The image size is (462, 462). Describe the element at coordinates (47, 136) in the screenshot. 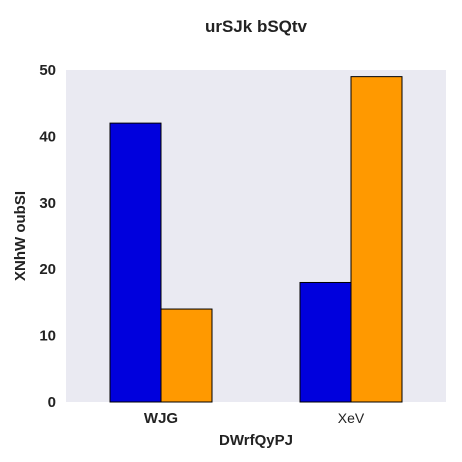

I see `y-tick-label: 40` at that location.